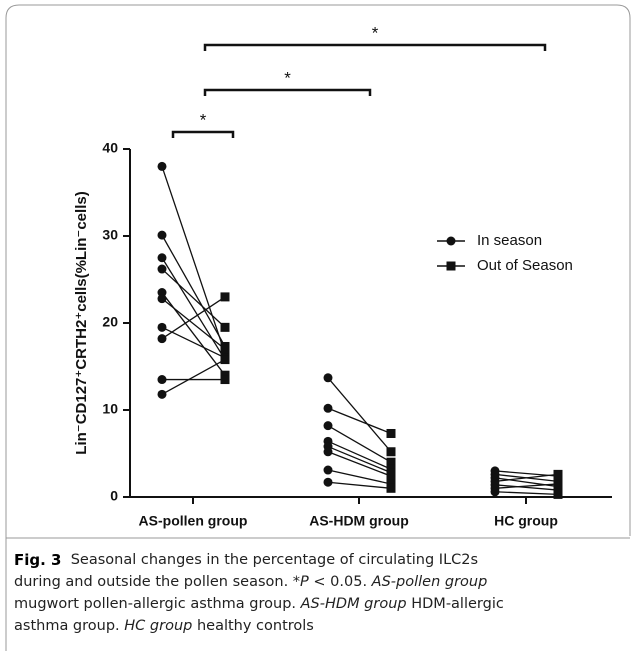  I want to click on y-tick-label: 40, so click(110, 148).